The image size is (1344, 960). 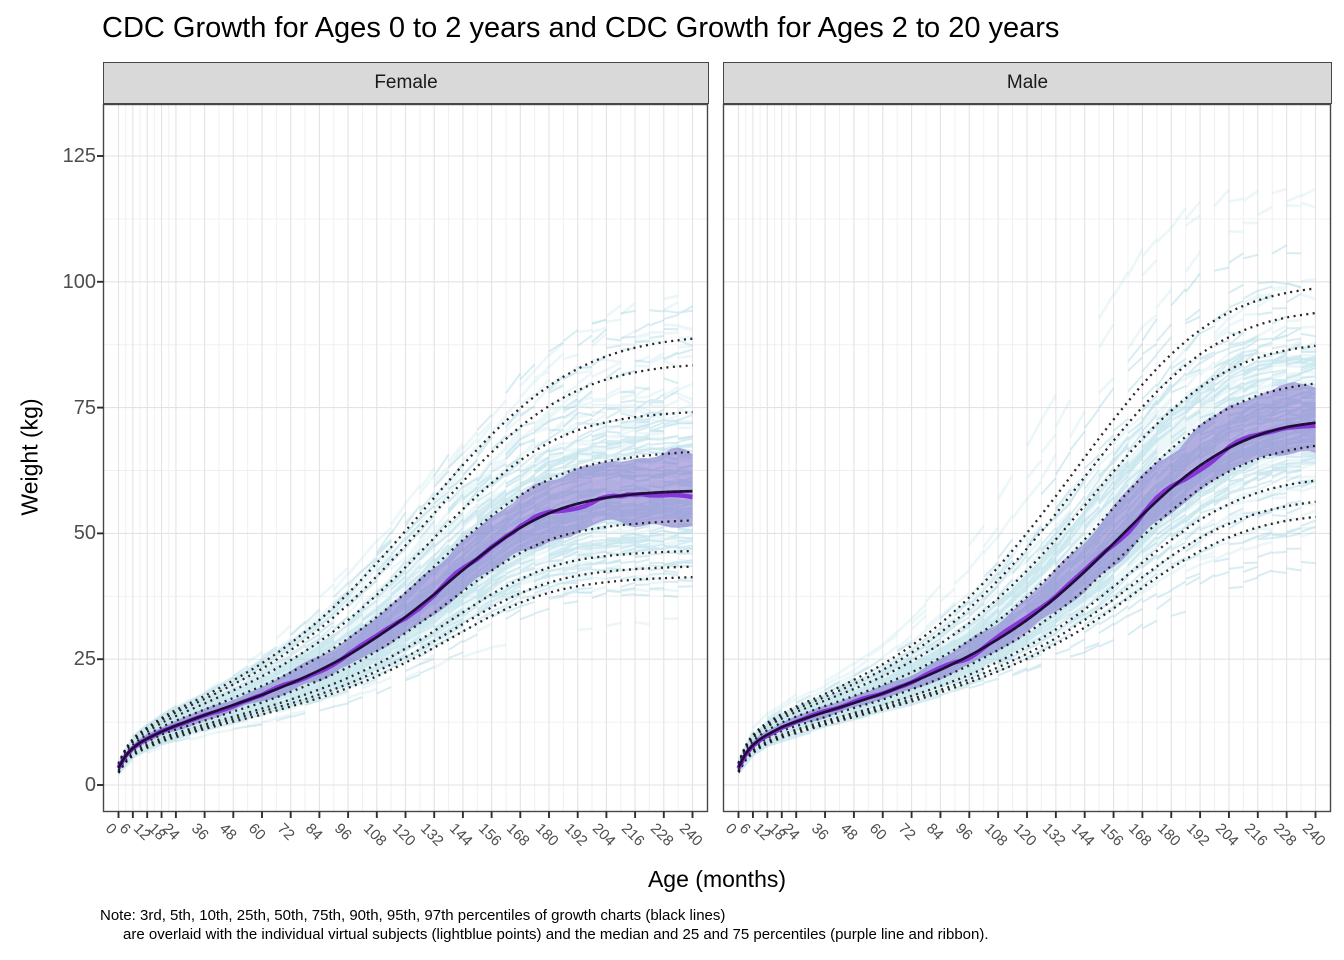 What do you see at coordinates (79, 156) in the screenshot?
I see `y-tick-label: 125` at bounding box center [79, 156].